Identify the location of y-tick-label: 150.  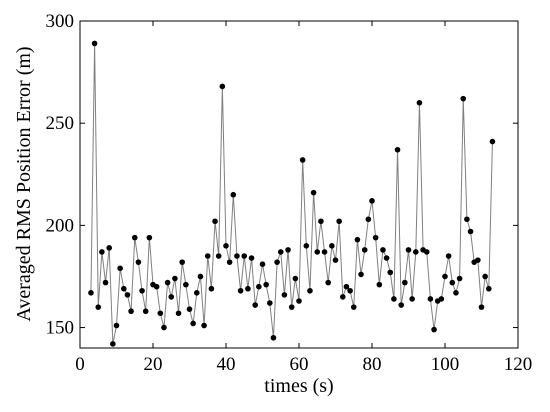
(60, 328).